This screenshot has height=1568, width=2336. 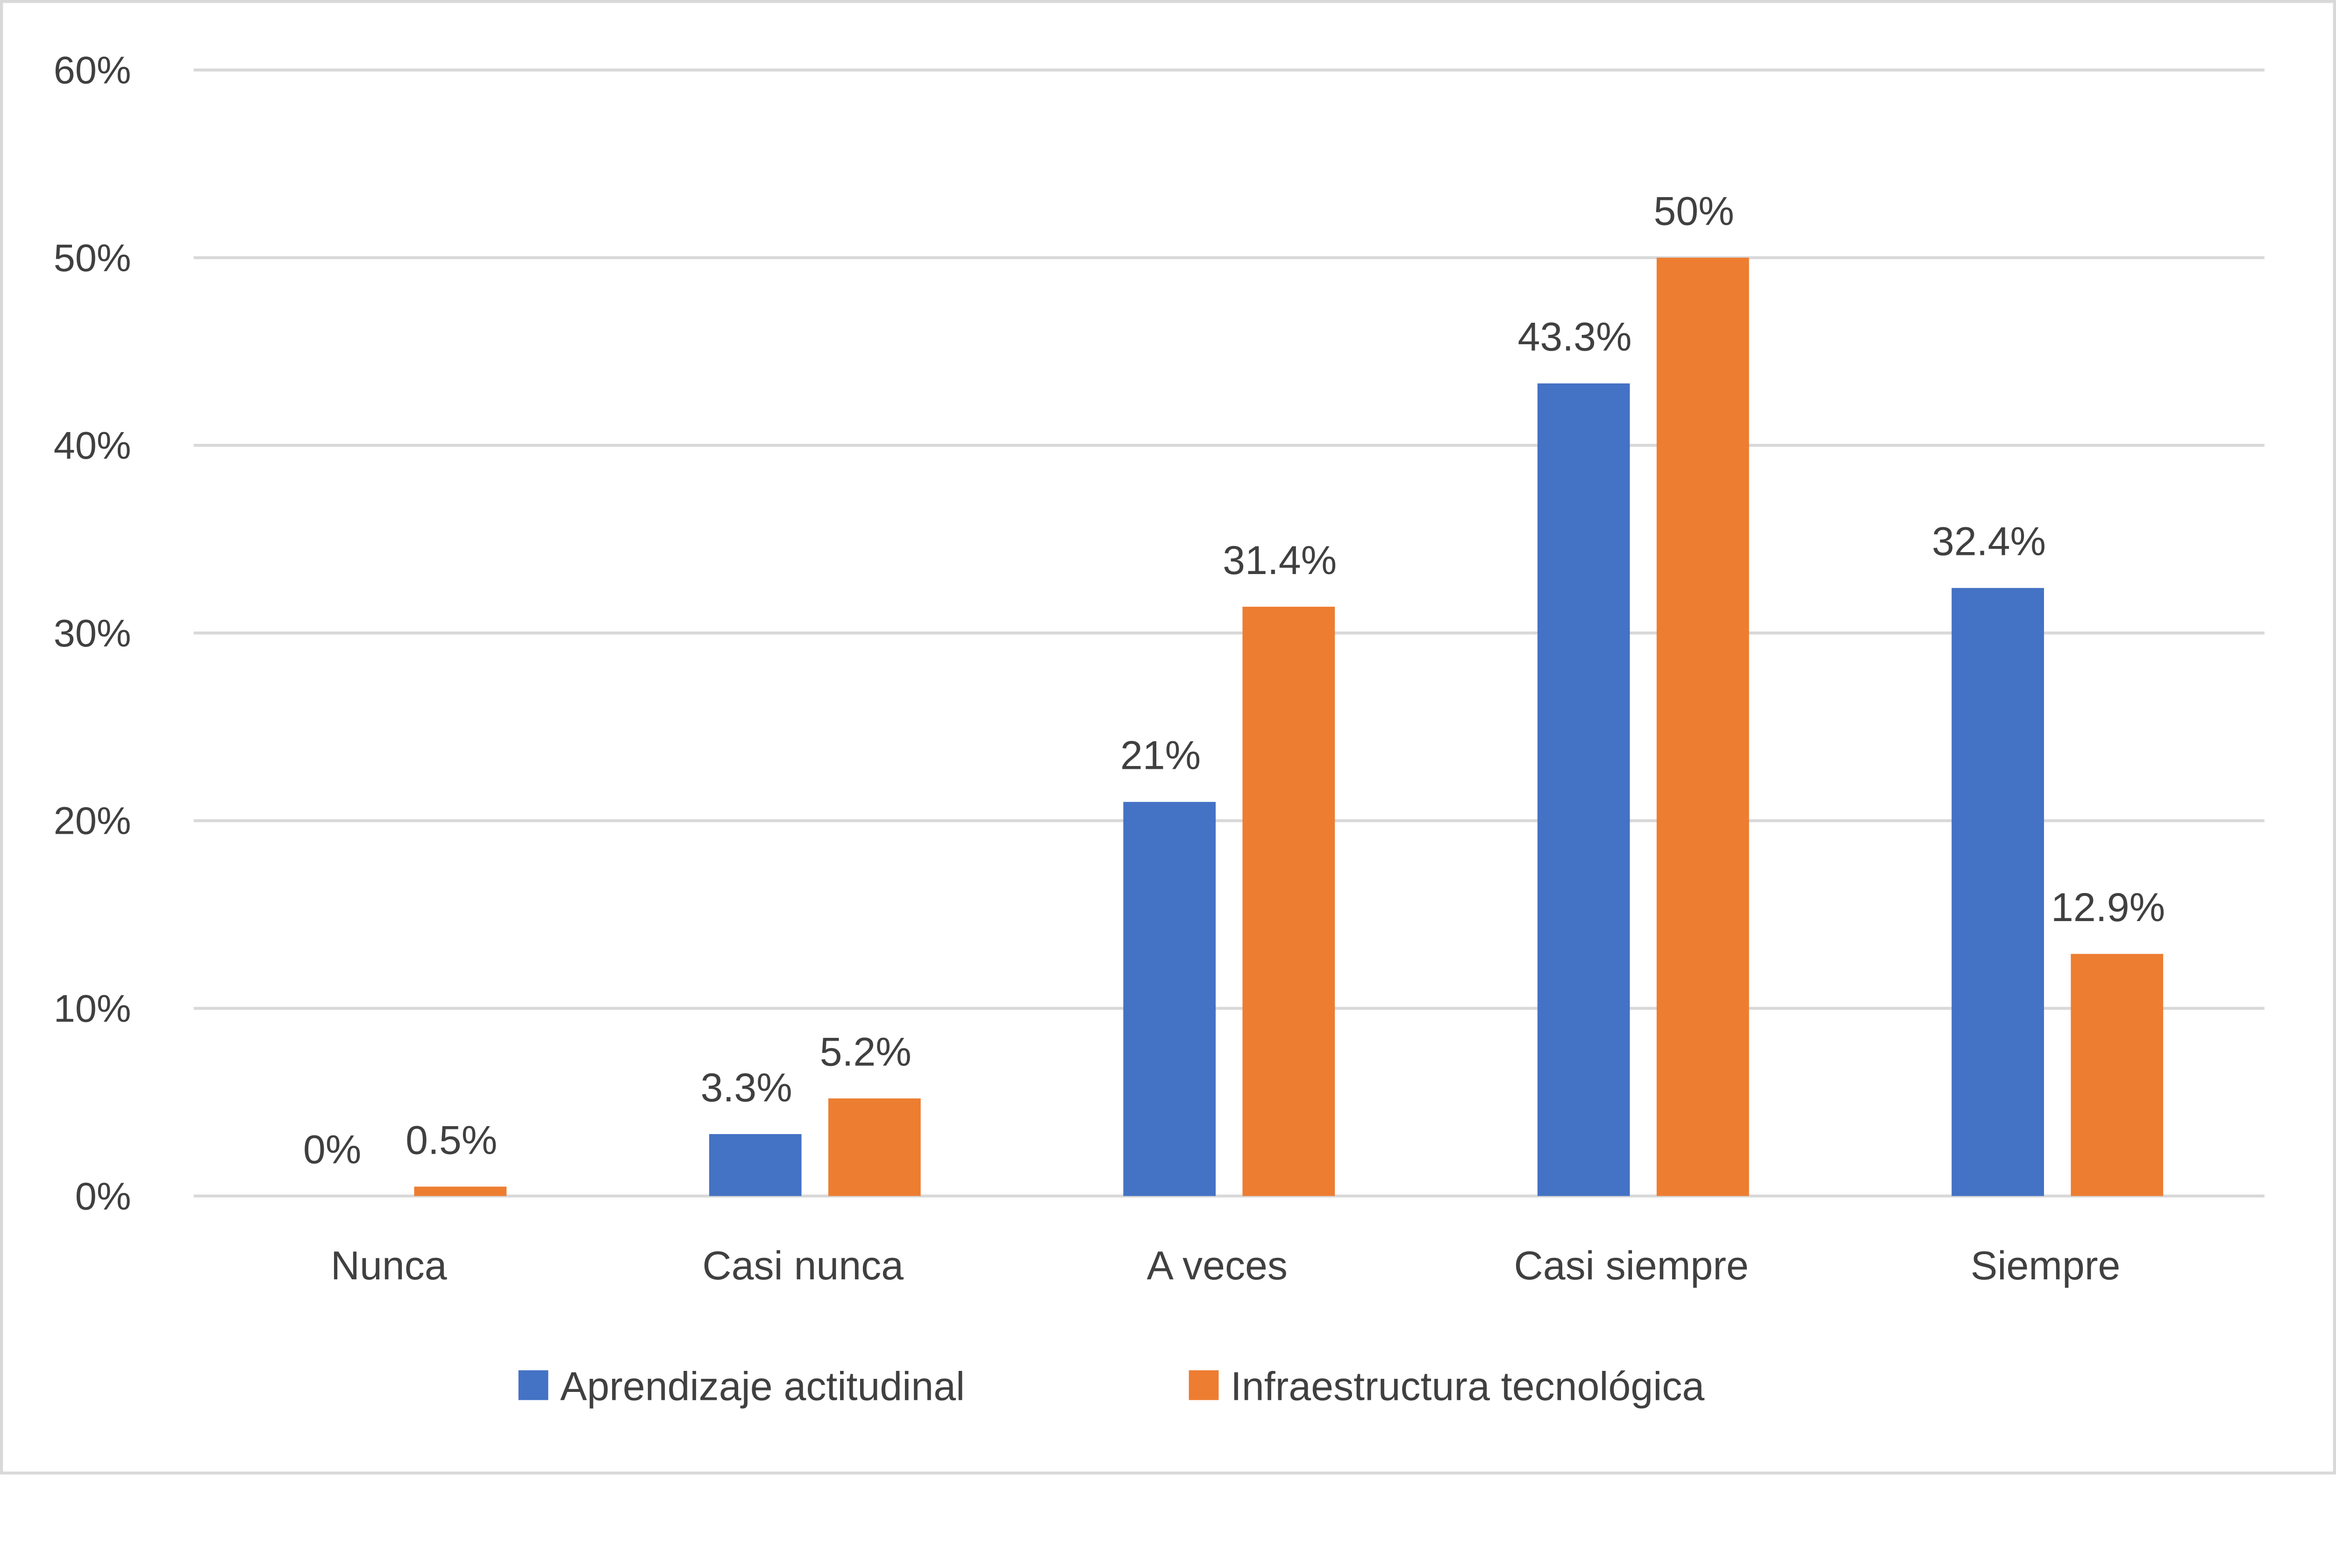 I want to click on y-tick-label: 30%, so click(x=92, y=633).